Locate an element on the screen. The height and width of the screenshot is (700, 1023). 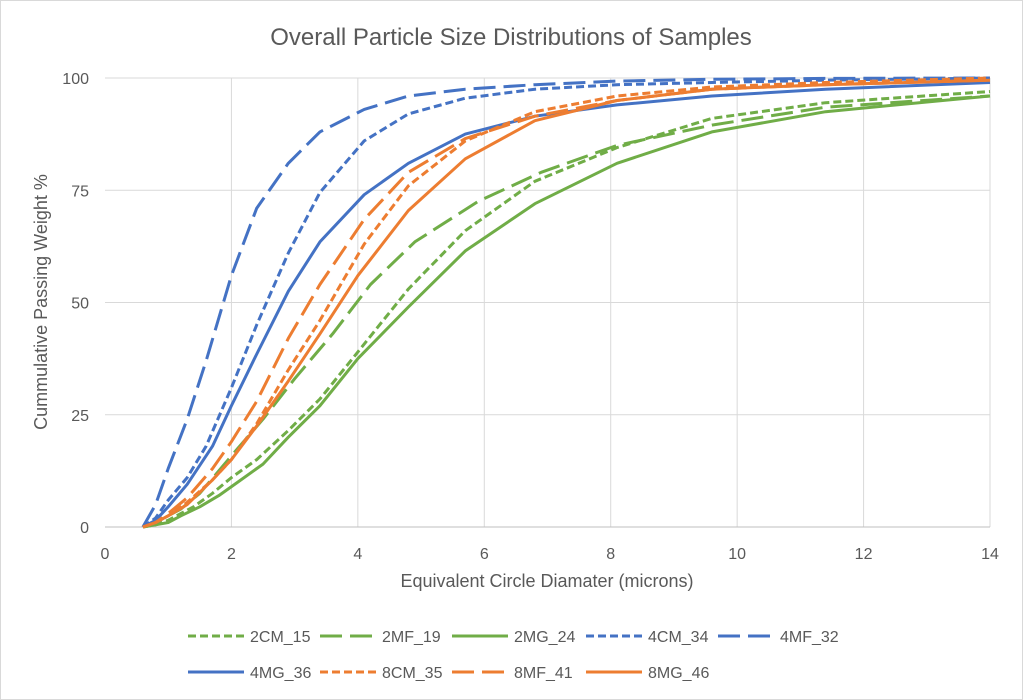
x-tick-label: 0 is located at coordinates (105, 554).